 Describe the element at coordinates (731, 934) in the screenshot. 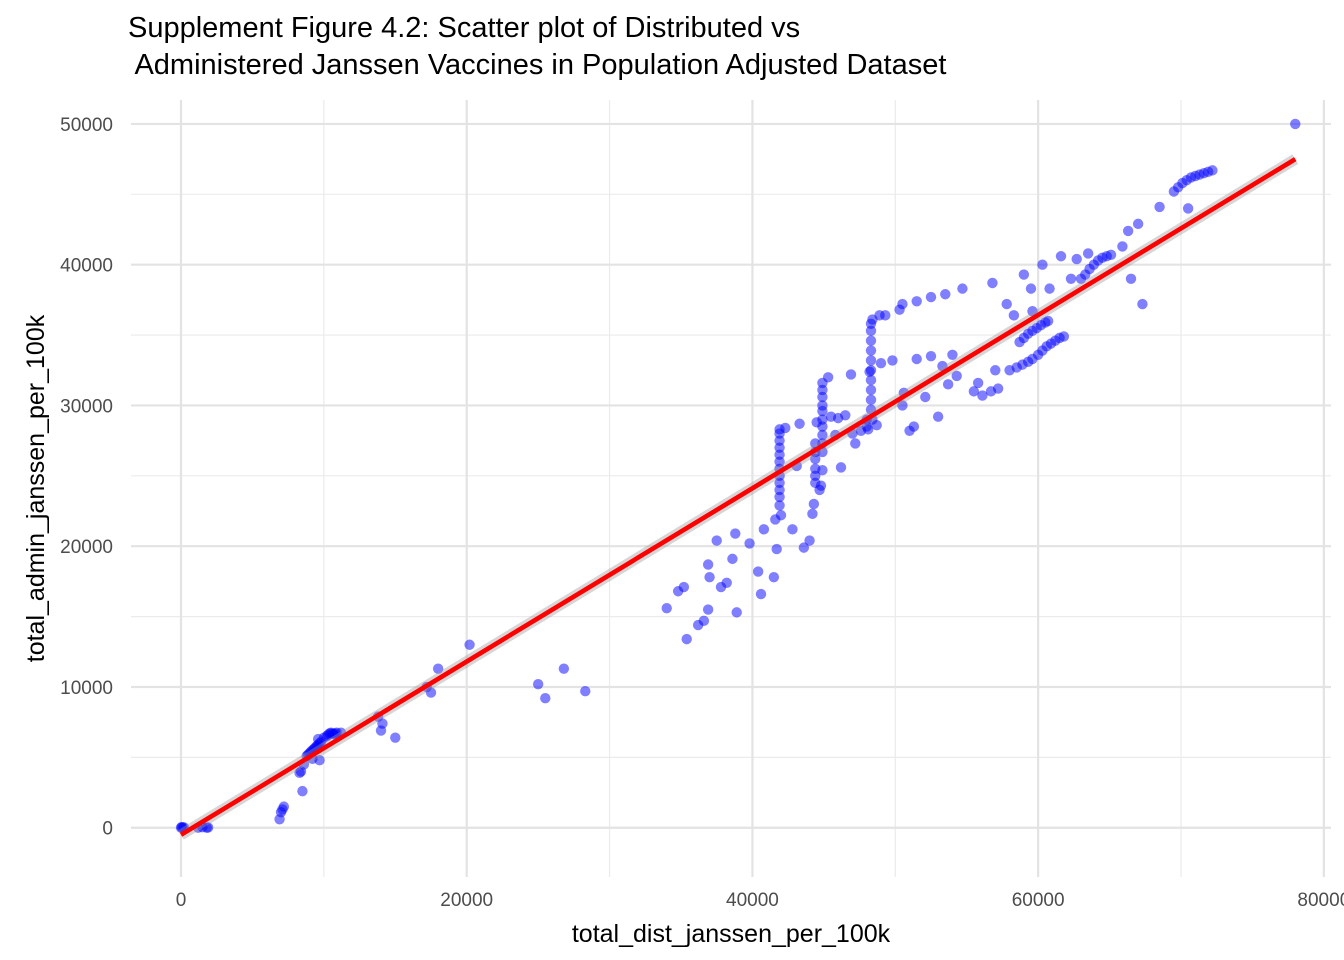

I see `x-axis-title: total_dist_janssen_per_100k` at that location.